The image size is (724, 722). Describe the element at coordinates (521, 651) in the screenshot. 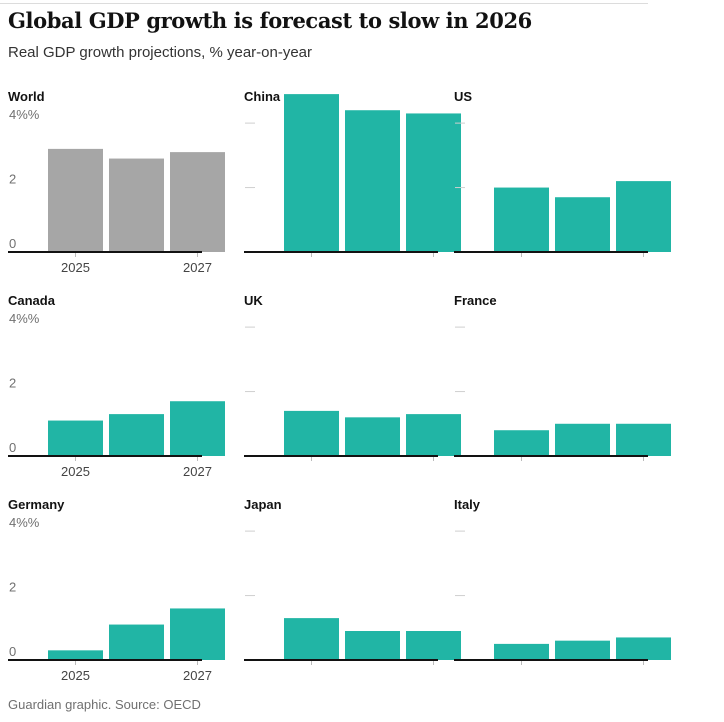

I see `bar-italy-2025` at that location.